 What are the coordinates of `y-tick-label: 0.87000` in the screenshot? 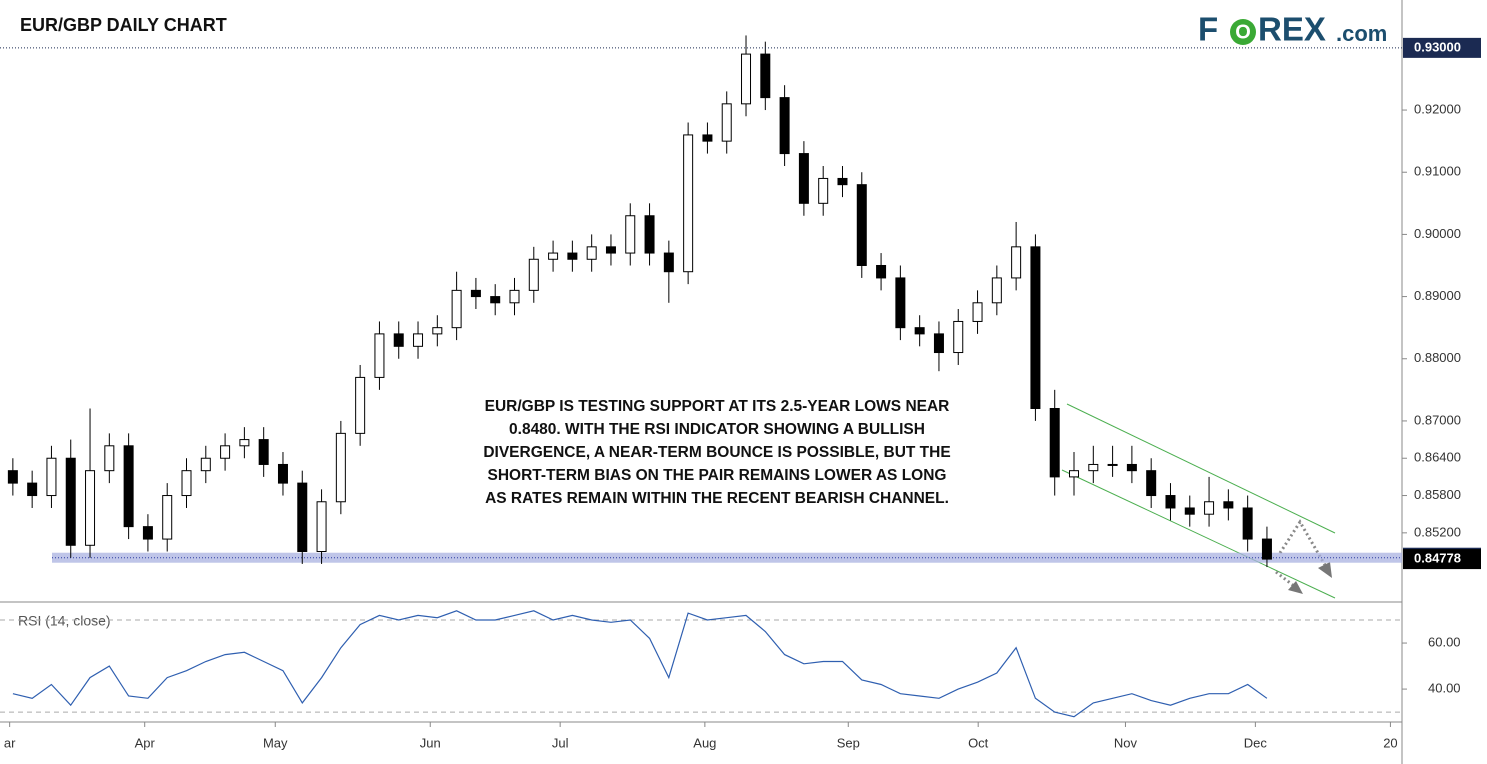 It's located at (1437, 419).